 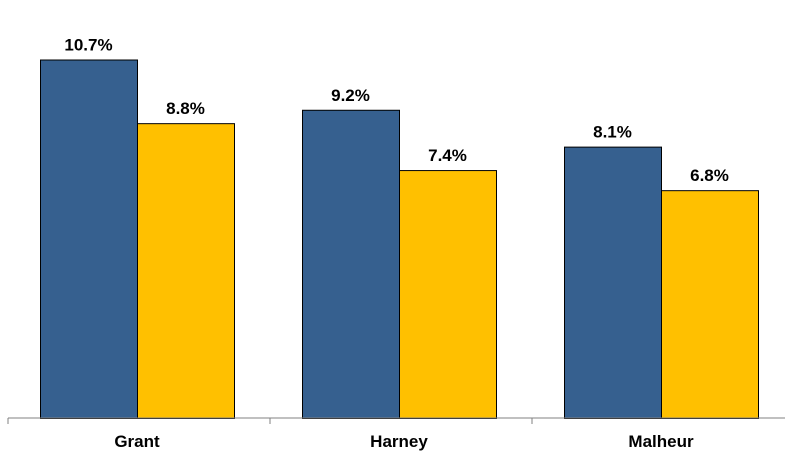 What do you see at coordinates (88, 45) in the screenshot?
I see `data-label-grant-series-1: 10.7%` at bounding box center [88, 45].